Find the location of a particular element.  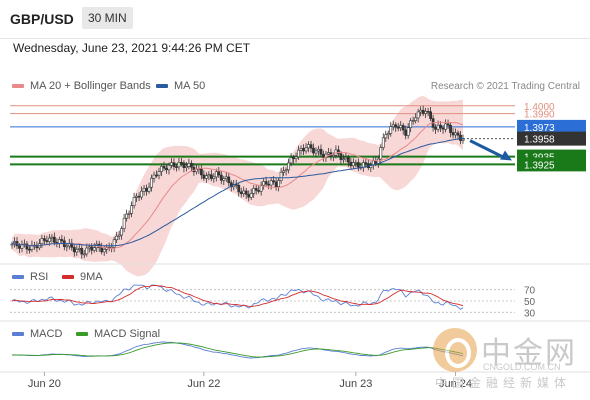

ma20-swatch is located at coordinates (18, 86).